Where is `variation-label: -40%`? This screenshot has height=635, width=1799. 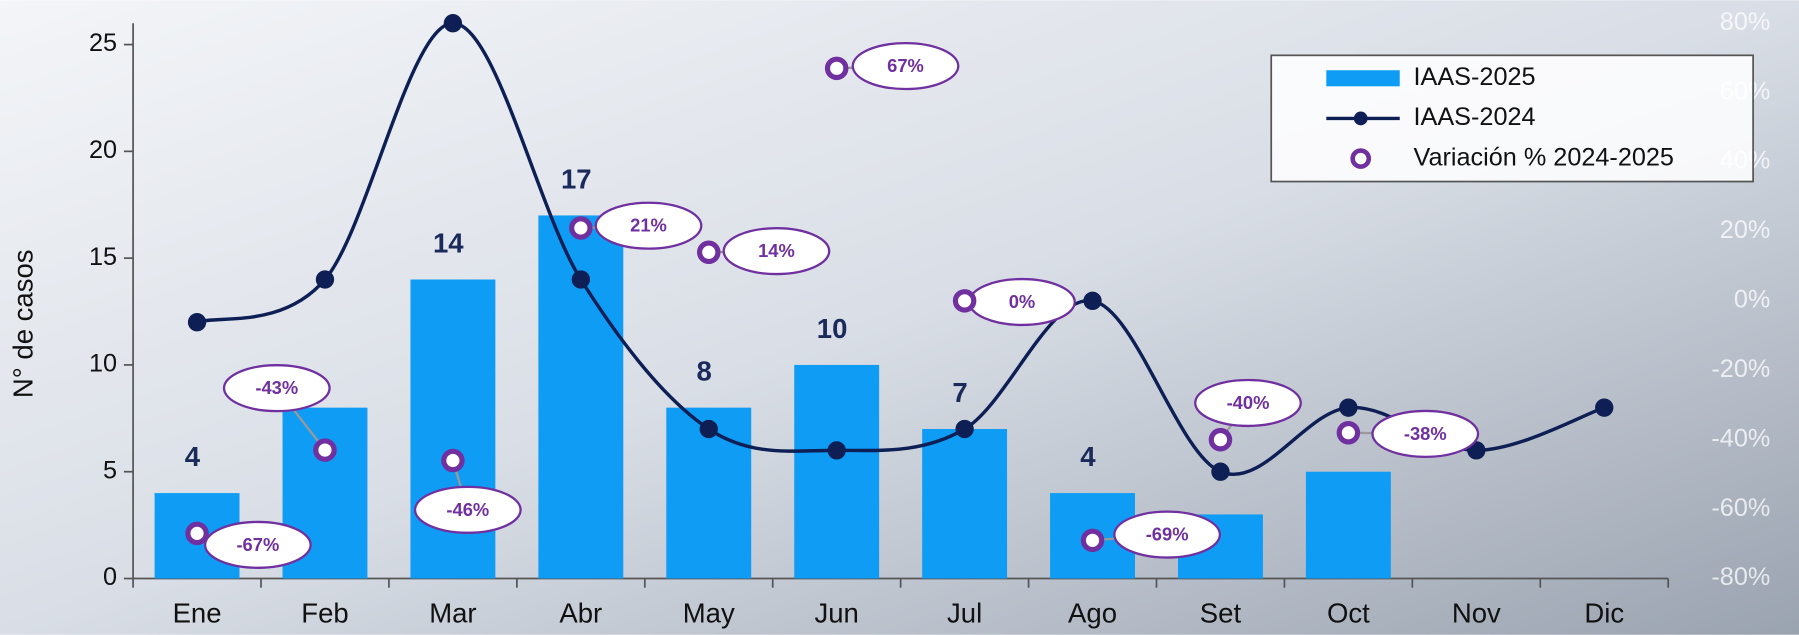
variation-label: -40% is located at coordinates (1248, 402).